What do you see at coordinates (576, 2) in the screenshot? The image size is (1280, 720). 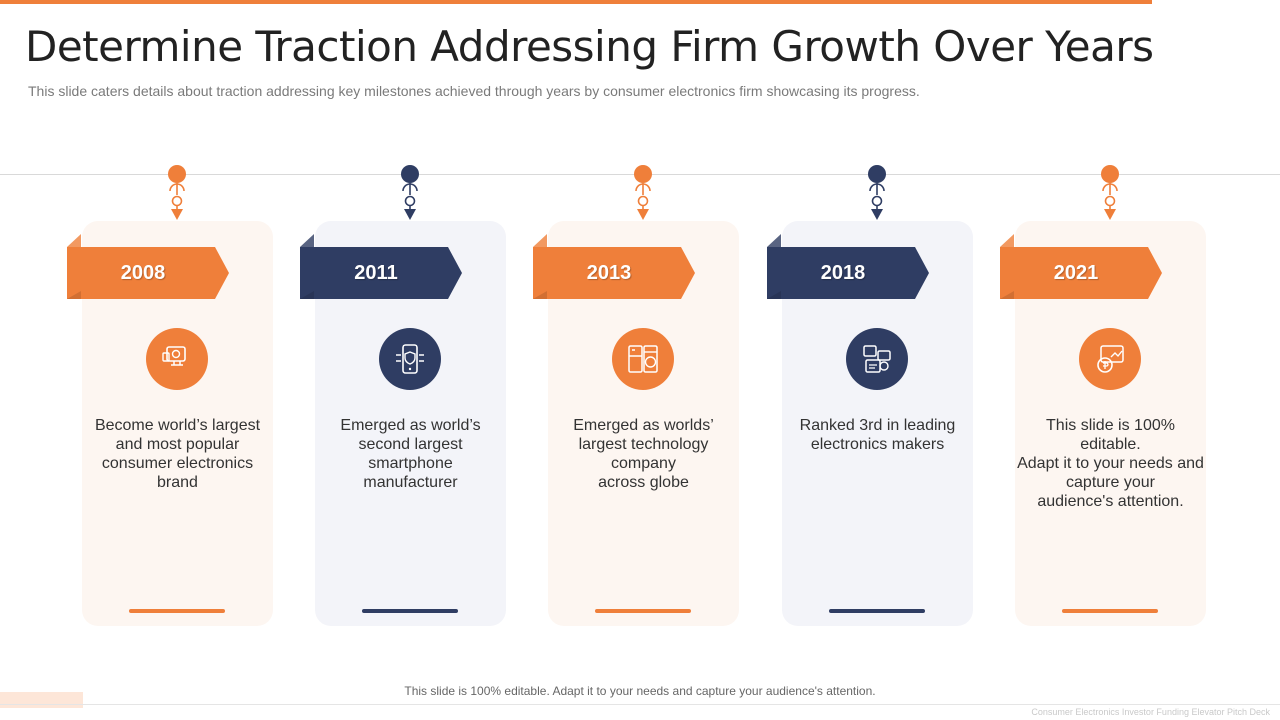 I see `top-accent-bar` at bounding box center [576, 2].